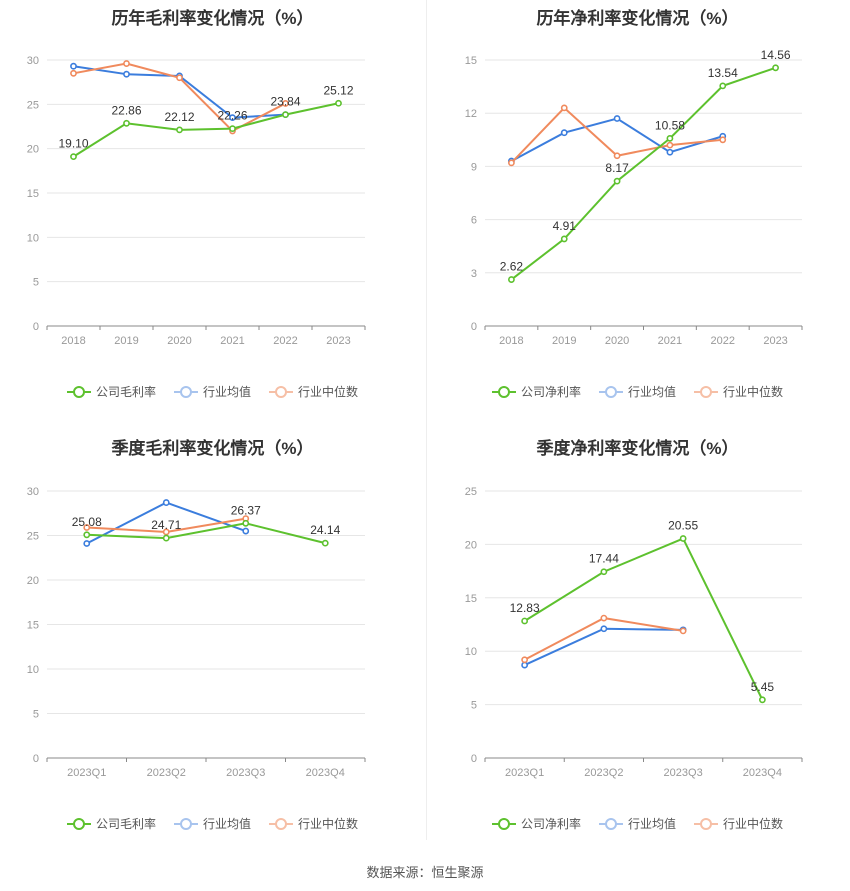 The image size is (850, 891). I want to click on y-tick-label: 9, so click(474, 167).